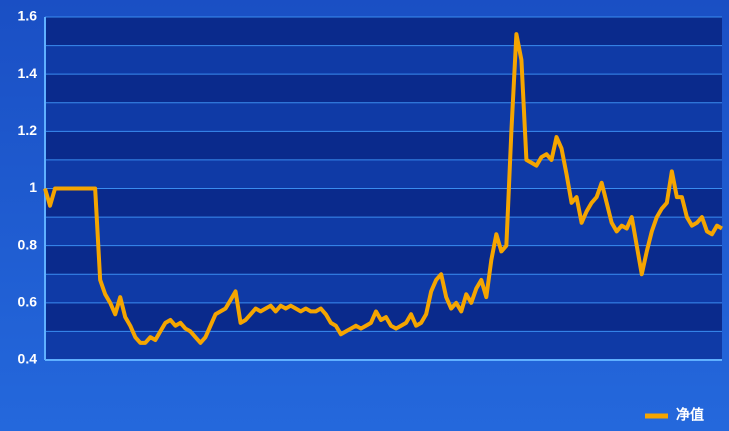 The image size is (729, 431). Describe the element at coordinates (28, 244) in the screenshot. I see `y-tick-label: 0.8` at that location.